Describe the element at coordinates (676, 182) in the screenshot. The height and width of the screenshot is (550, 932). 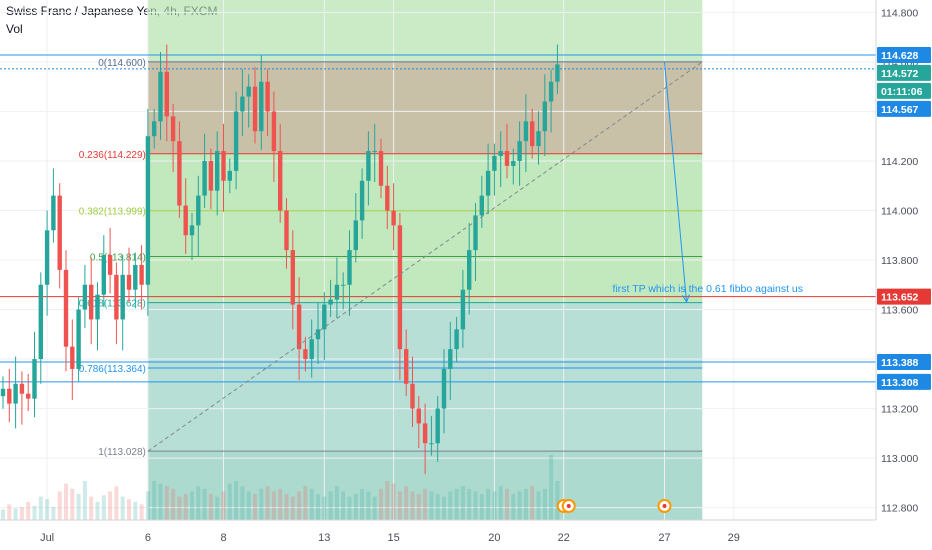
I see `tp-arrow-line` at that location.